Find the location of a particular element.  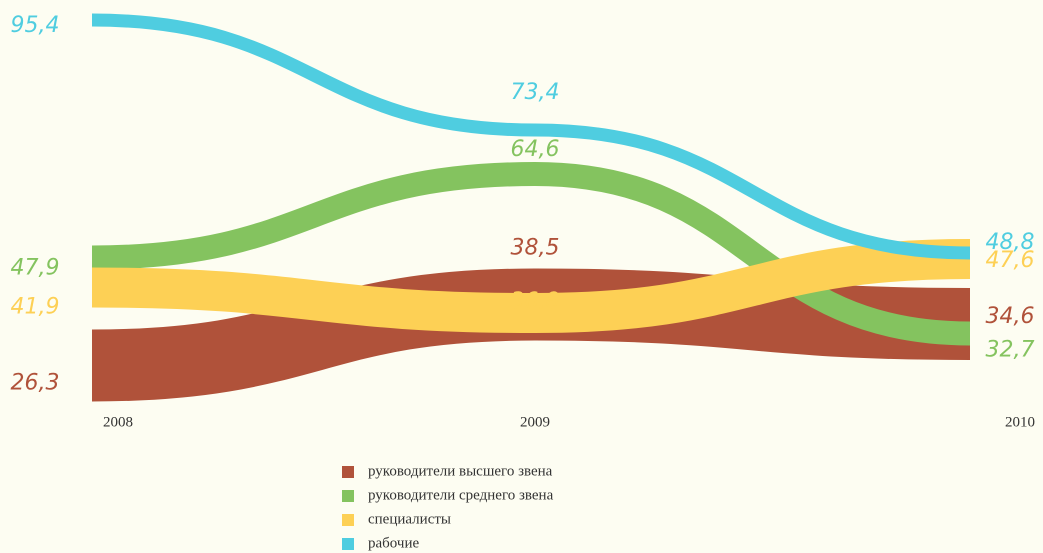

value-label: 36,8 is located at coordinates (535, 301).